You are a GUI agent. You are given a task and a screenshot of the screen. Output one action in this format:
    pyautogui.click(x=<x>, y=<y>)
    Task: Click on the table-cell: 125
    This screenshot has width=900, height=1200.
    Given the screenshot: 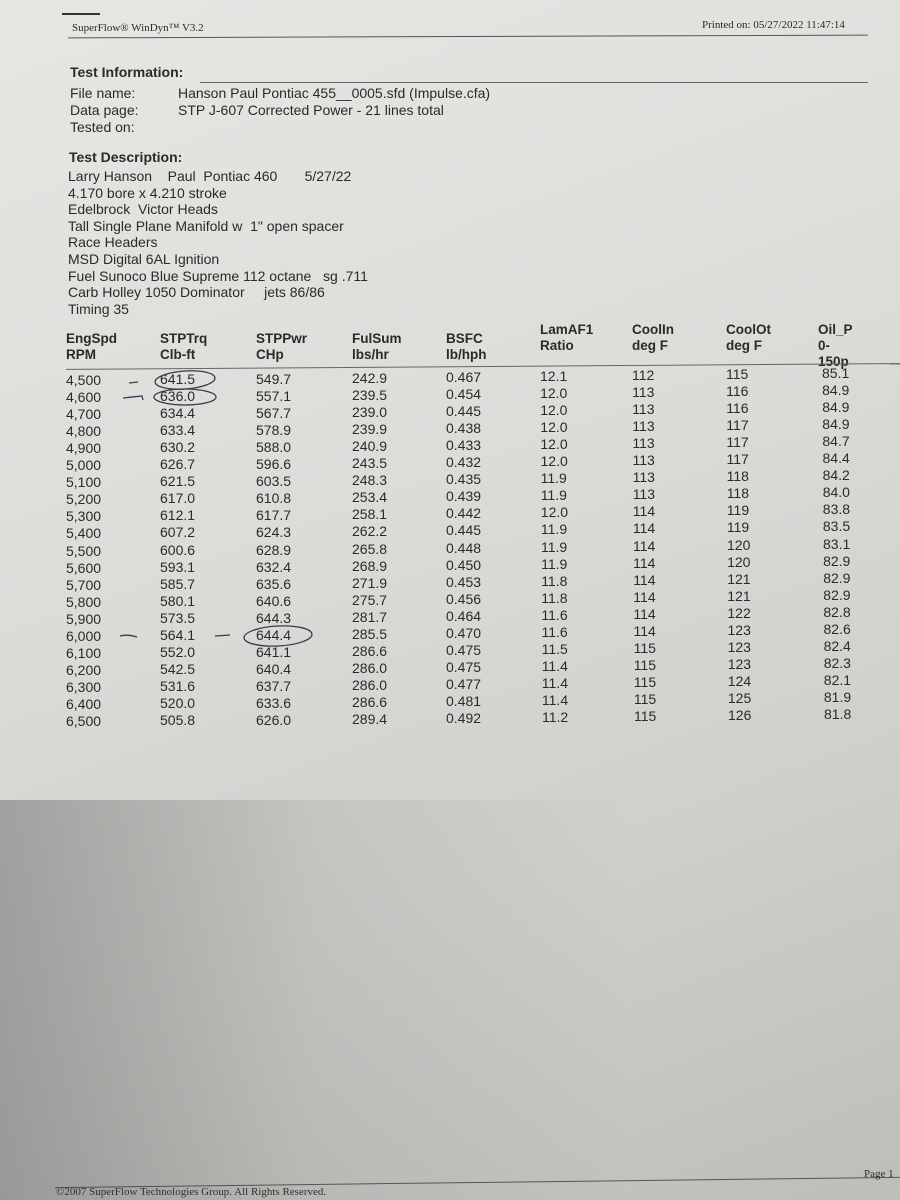 What is the action you would take?
    pyautogui.click(x=739, y=697)
    